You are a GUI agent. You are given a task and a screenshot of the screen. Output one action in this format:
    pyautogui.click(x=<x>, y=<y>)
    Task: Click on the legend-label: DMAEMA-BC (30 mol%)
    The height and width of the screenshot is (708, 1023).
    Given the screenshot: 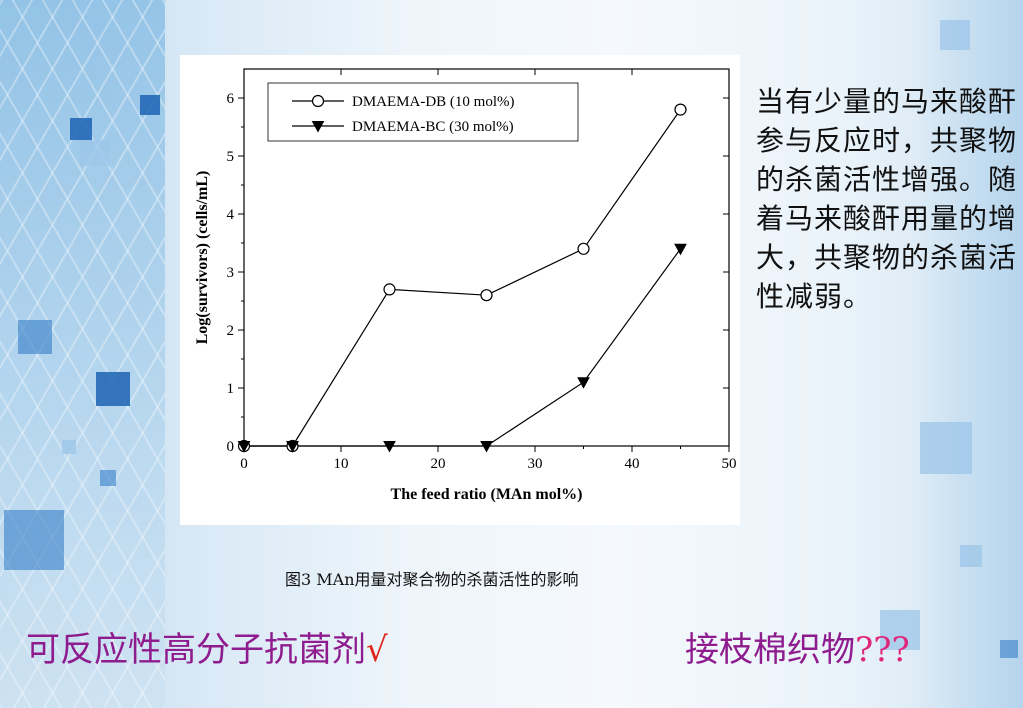 What is the action you would take?
    pyautogui.click(x=433, y=127)
    